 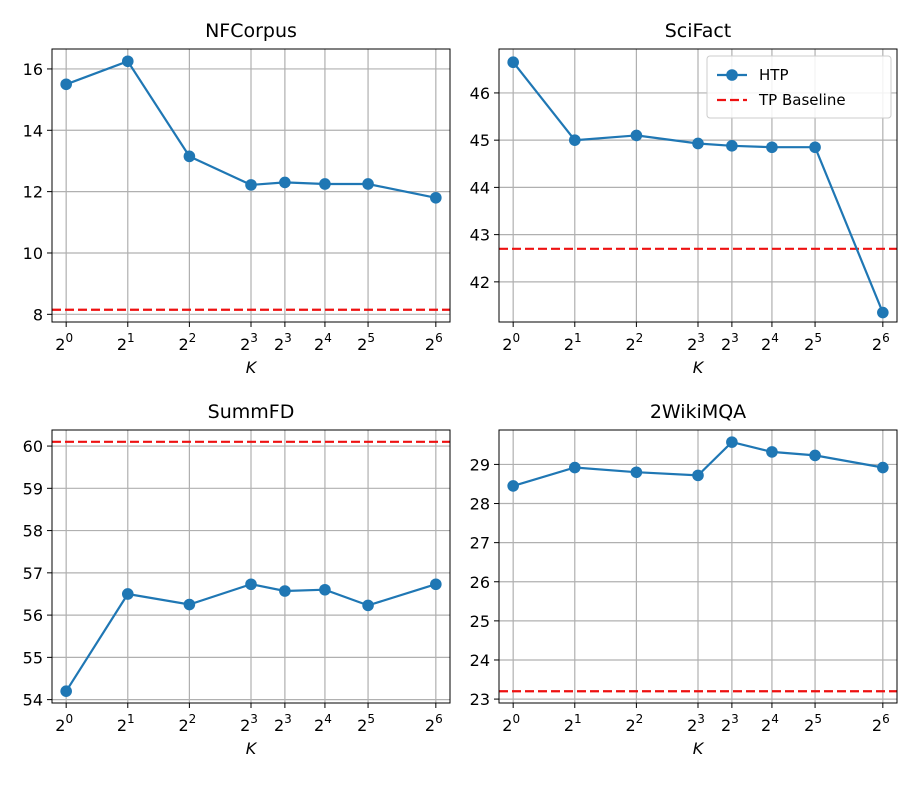 What do you see at coordinates (799, 87) in the screenshot?
I see `legend-box` at bounding box center [799, 87].